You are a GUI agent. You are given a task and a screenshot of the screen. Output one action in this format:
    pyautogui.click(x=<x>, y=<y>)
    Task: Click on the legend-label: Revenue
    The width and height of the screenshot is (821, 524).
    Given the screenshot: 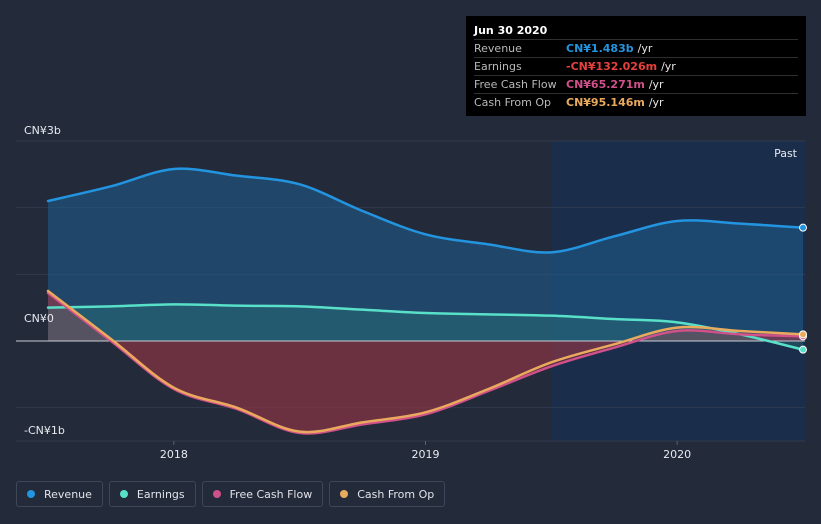 What is the action you would take?
    pyautogui.click(x=68, y=494)
    